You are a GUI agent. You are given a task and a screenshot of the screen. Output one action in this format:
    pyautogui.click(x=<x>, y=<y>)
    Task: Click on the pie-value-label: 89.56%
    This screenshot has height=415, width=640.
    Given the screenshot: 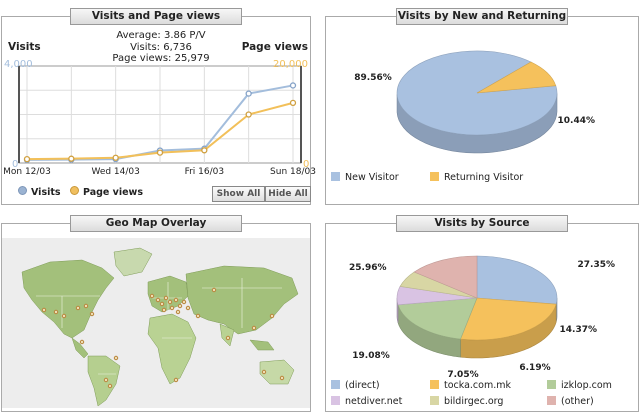 What is the action you would take?
    pyautogui.click(x=373, y=78)
    